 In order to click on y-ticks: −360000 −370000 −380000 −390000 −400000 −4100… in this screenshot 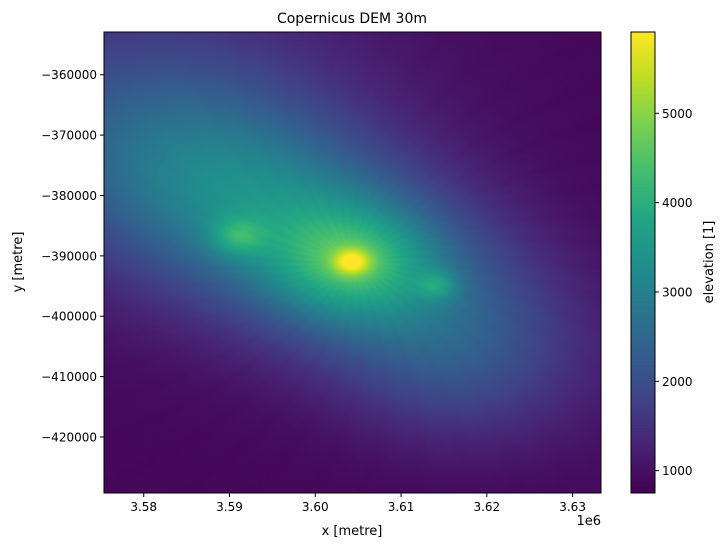, I will do `click(72, 256)`.